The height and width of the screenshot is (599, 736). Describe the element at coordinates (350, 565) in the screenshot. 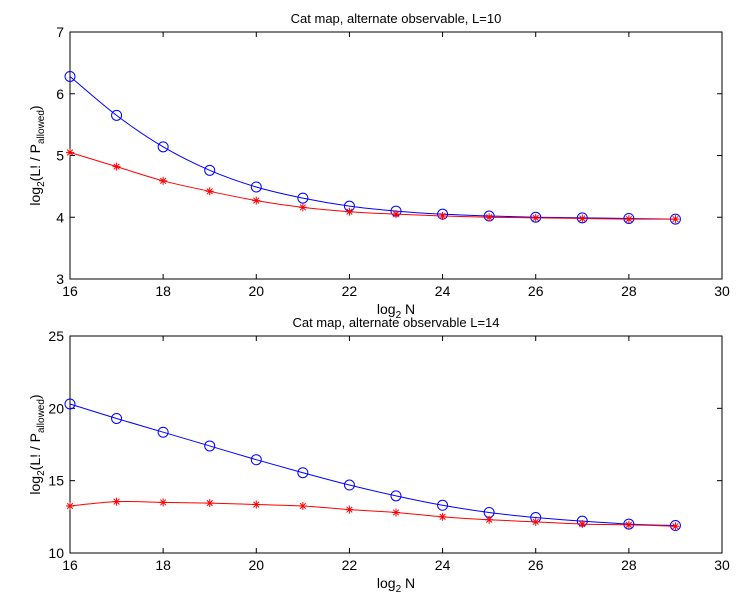

I see `x-tick-label: 22` at that location.